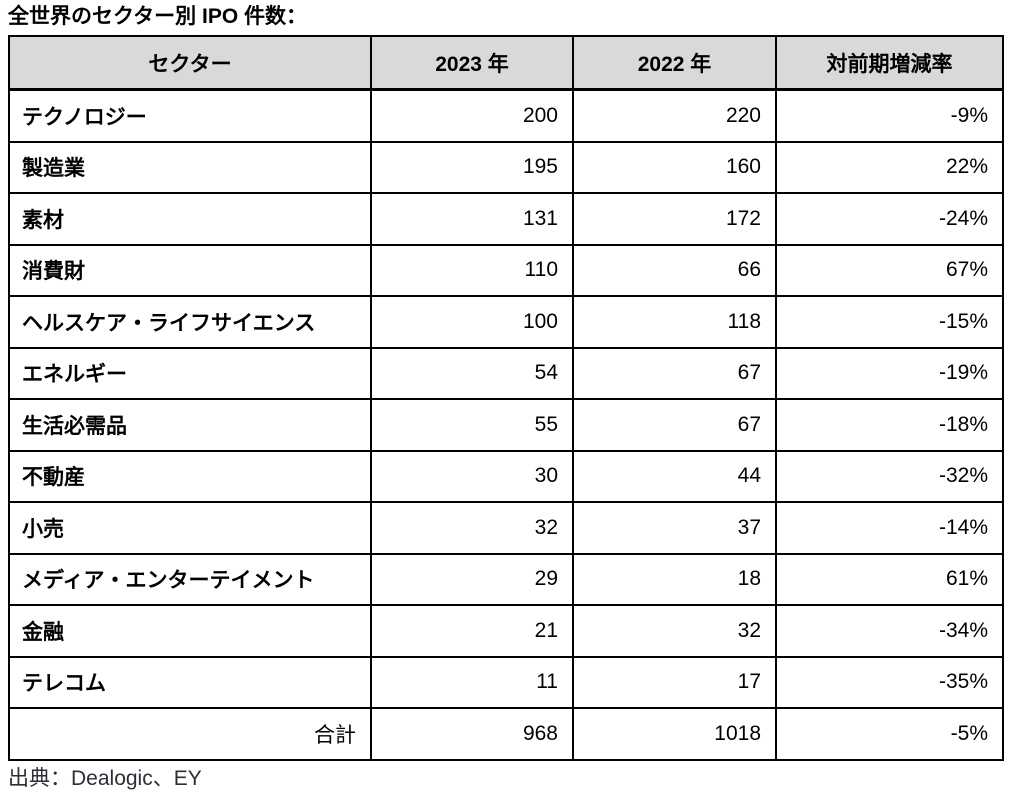 This screenshot has width=1010, height=797. What do you see at coordinates (674, 682) in the screenshot?
I see `value-2022-cell: 17` at bounding box center [674, 682].